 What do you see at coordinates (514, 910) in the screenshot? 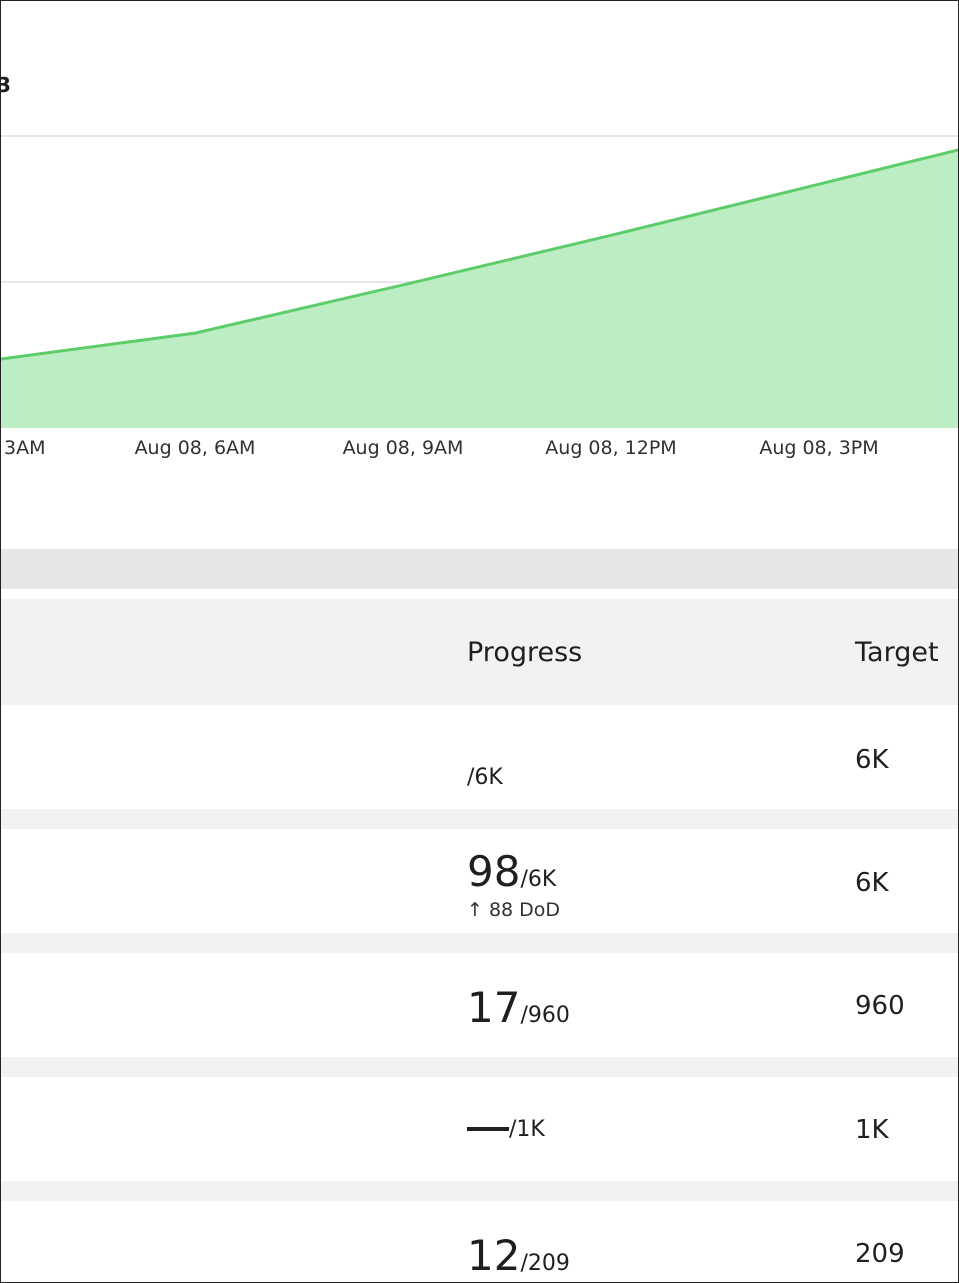
I see `dod-change: ↑ 88 DoD` at bounding box center [514, 910].